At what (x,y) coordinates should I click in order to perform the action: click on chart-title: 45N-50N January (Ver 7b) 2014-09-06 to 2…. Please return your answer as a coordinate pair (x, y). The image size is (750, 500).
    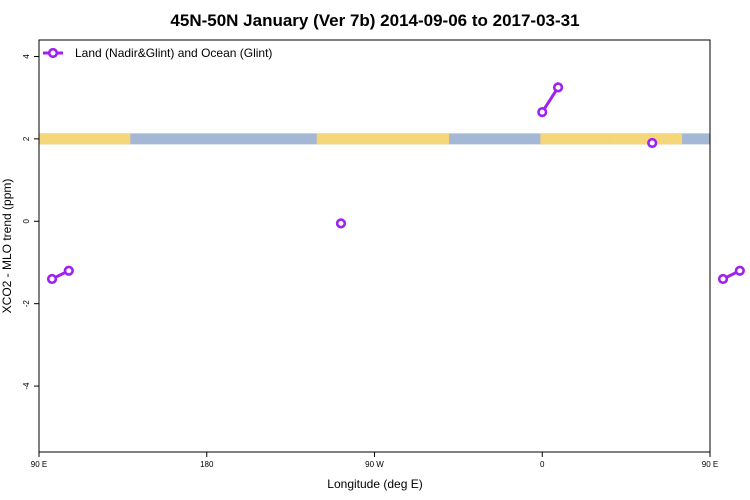
    Looking at the image, I should click on (374, 20).